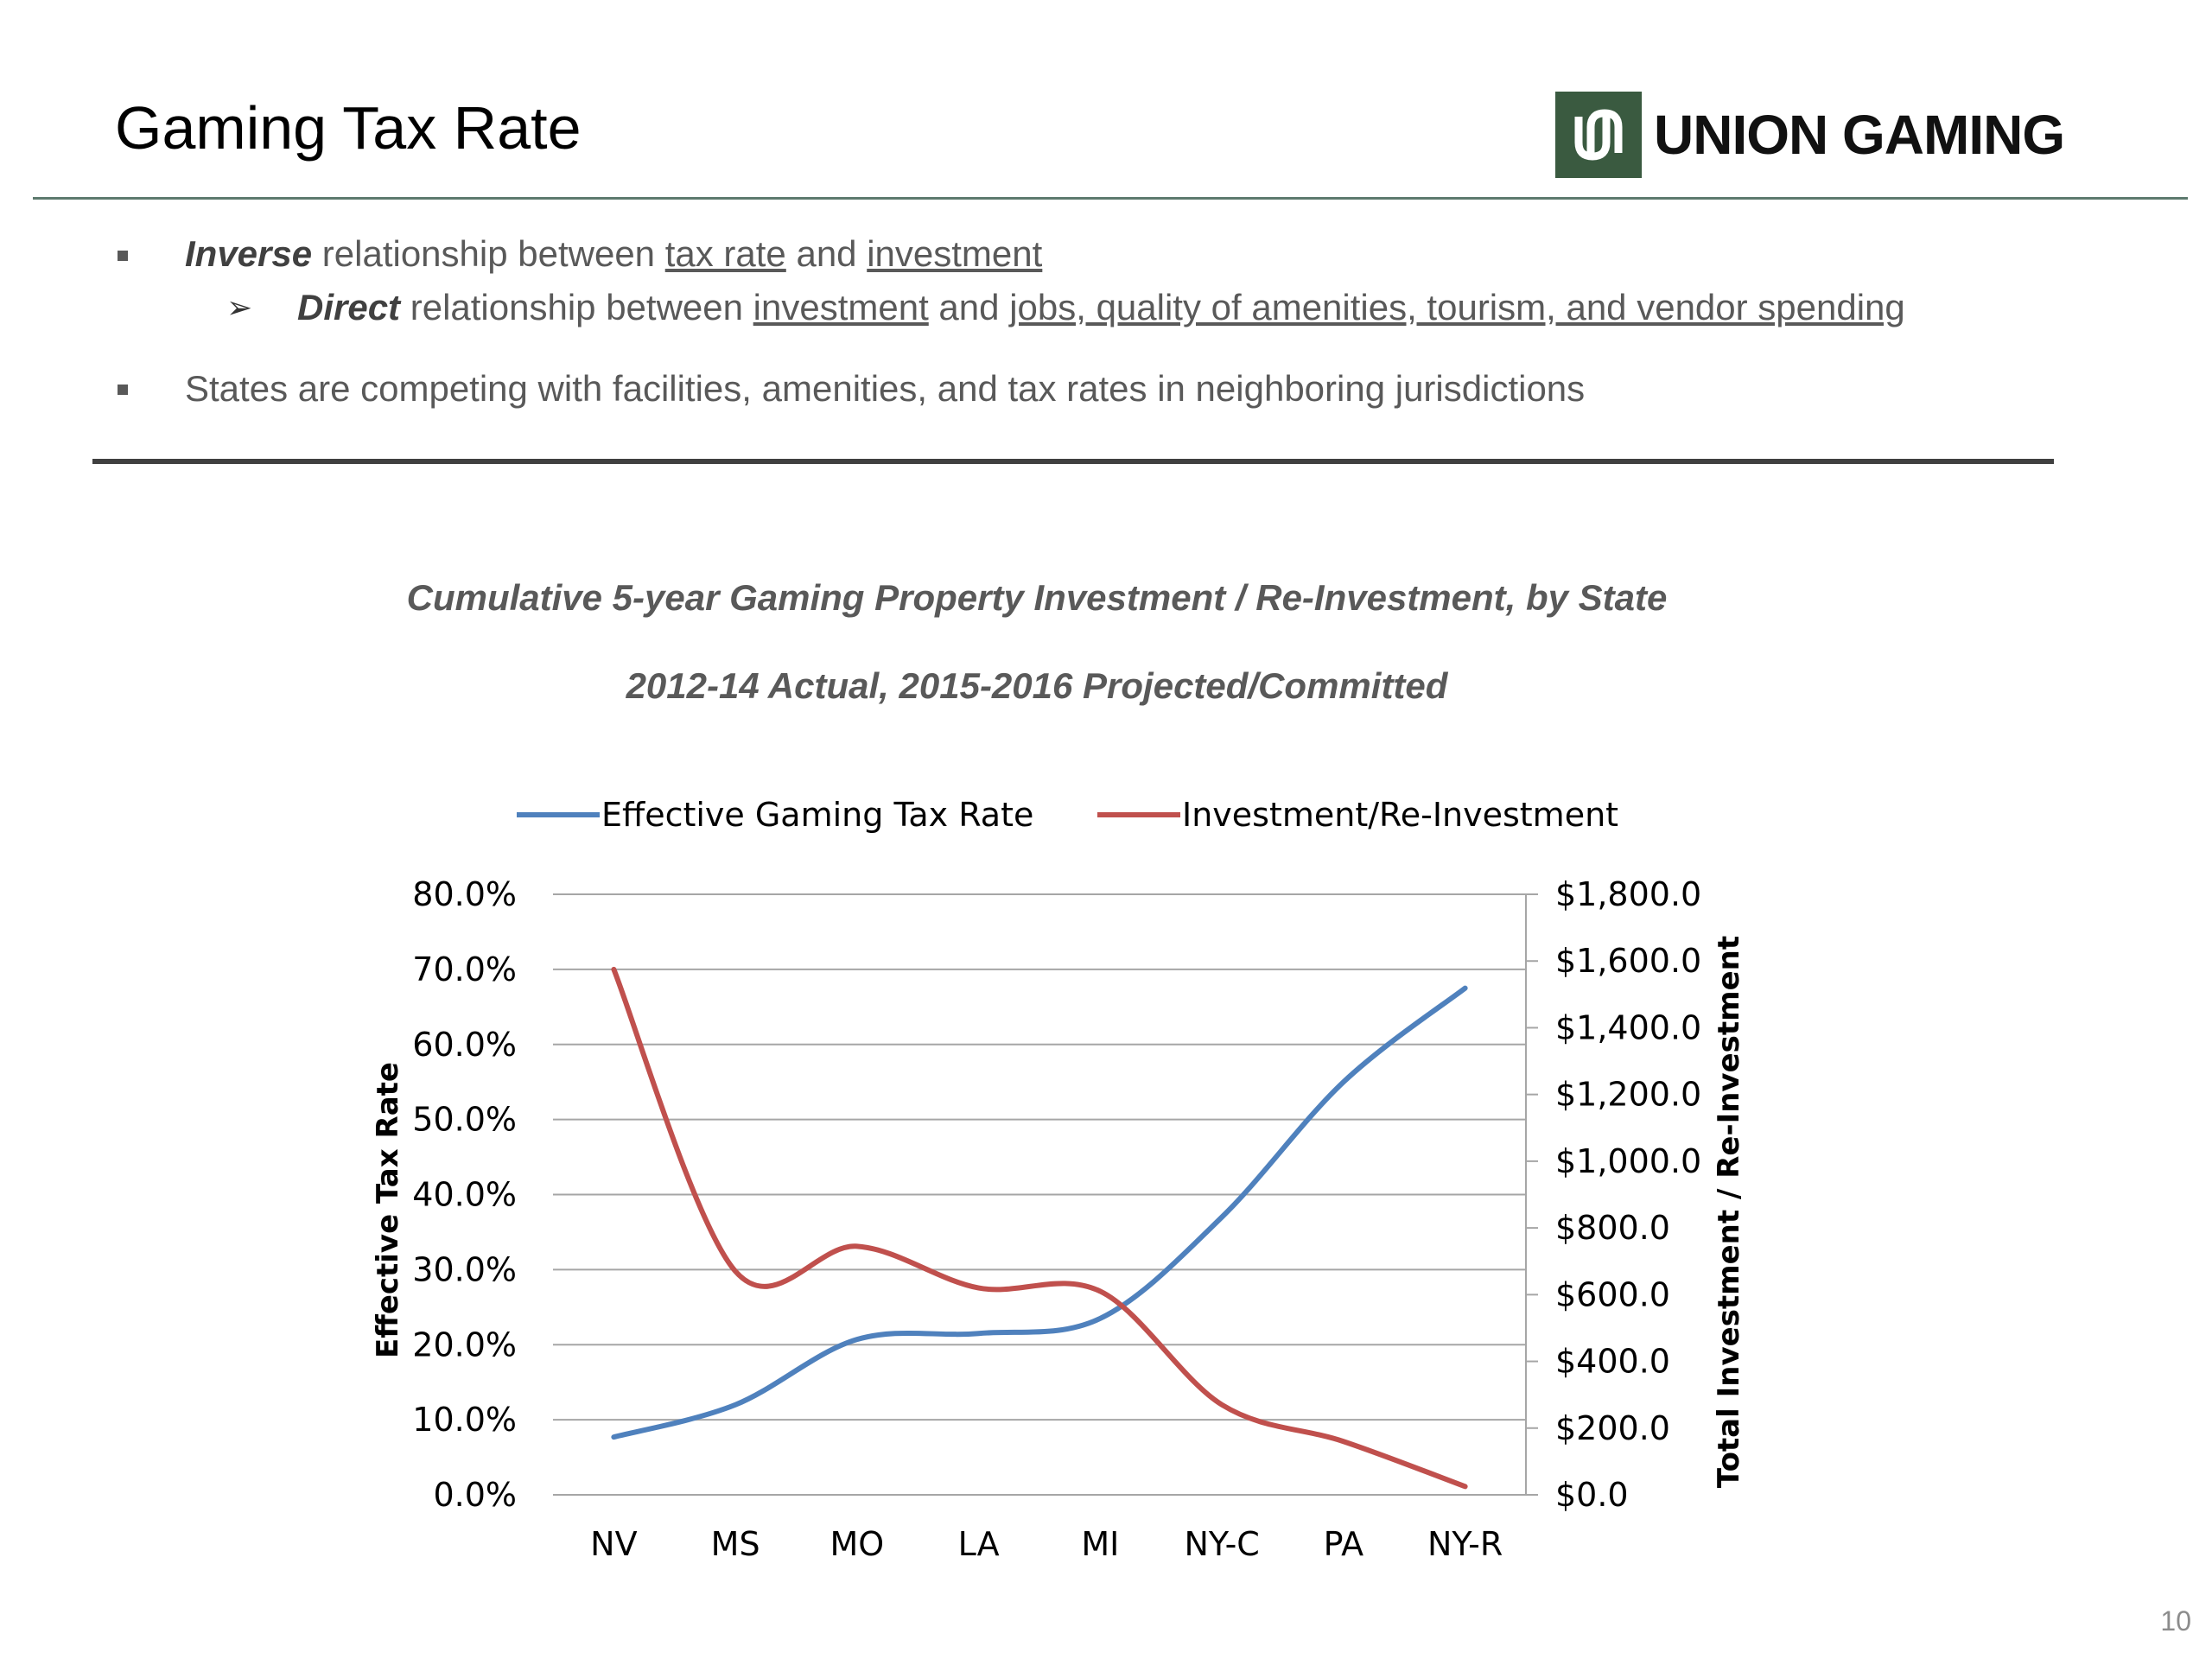  I want to click on legend-label: Investment/Re-Investment, so click(1400, 815).